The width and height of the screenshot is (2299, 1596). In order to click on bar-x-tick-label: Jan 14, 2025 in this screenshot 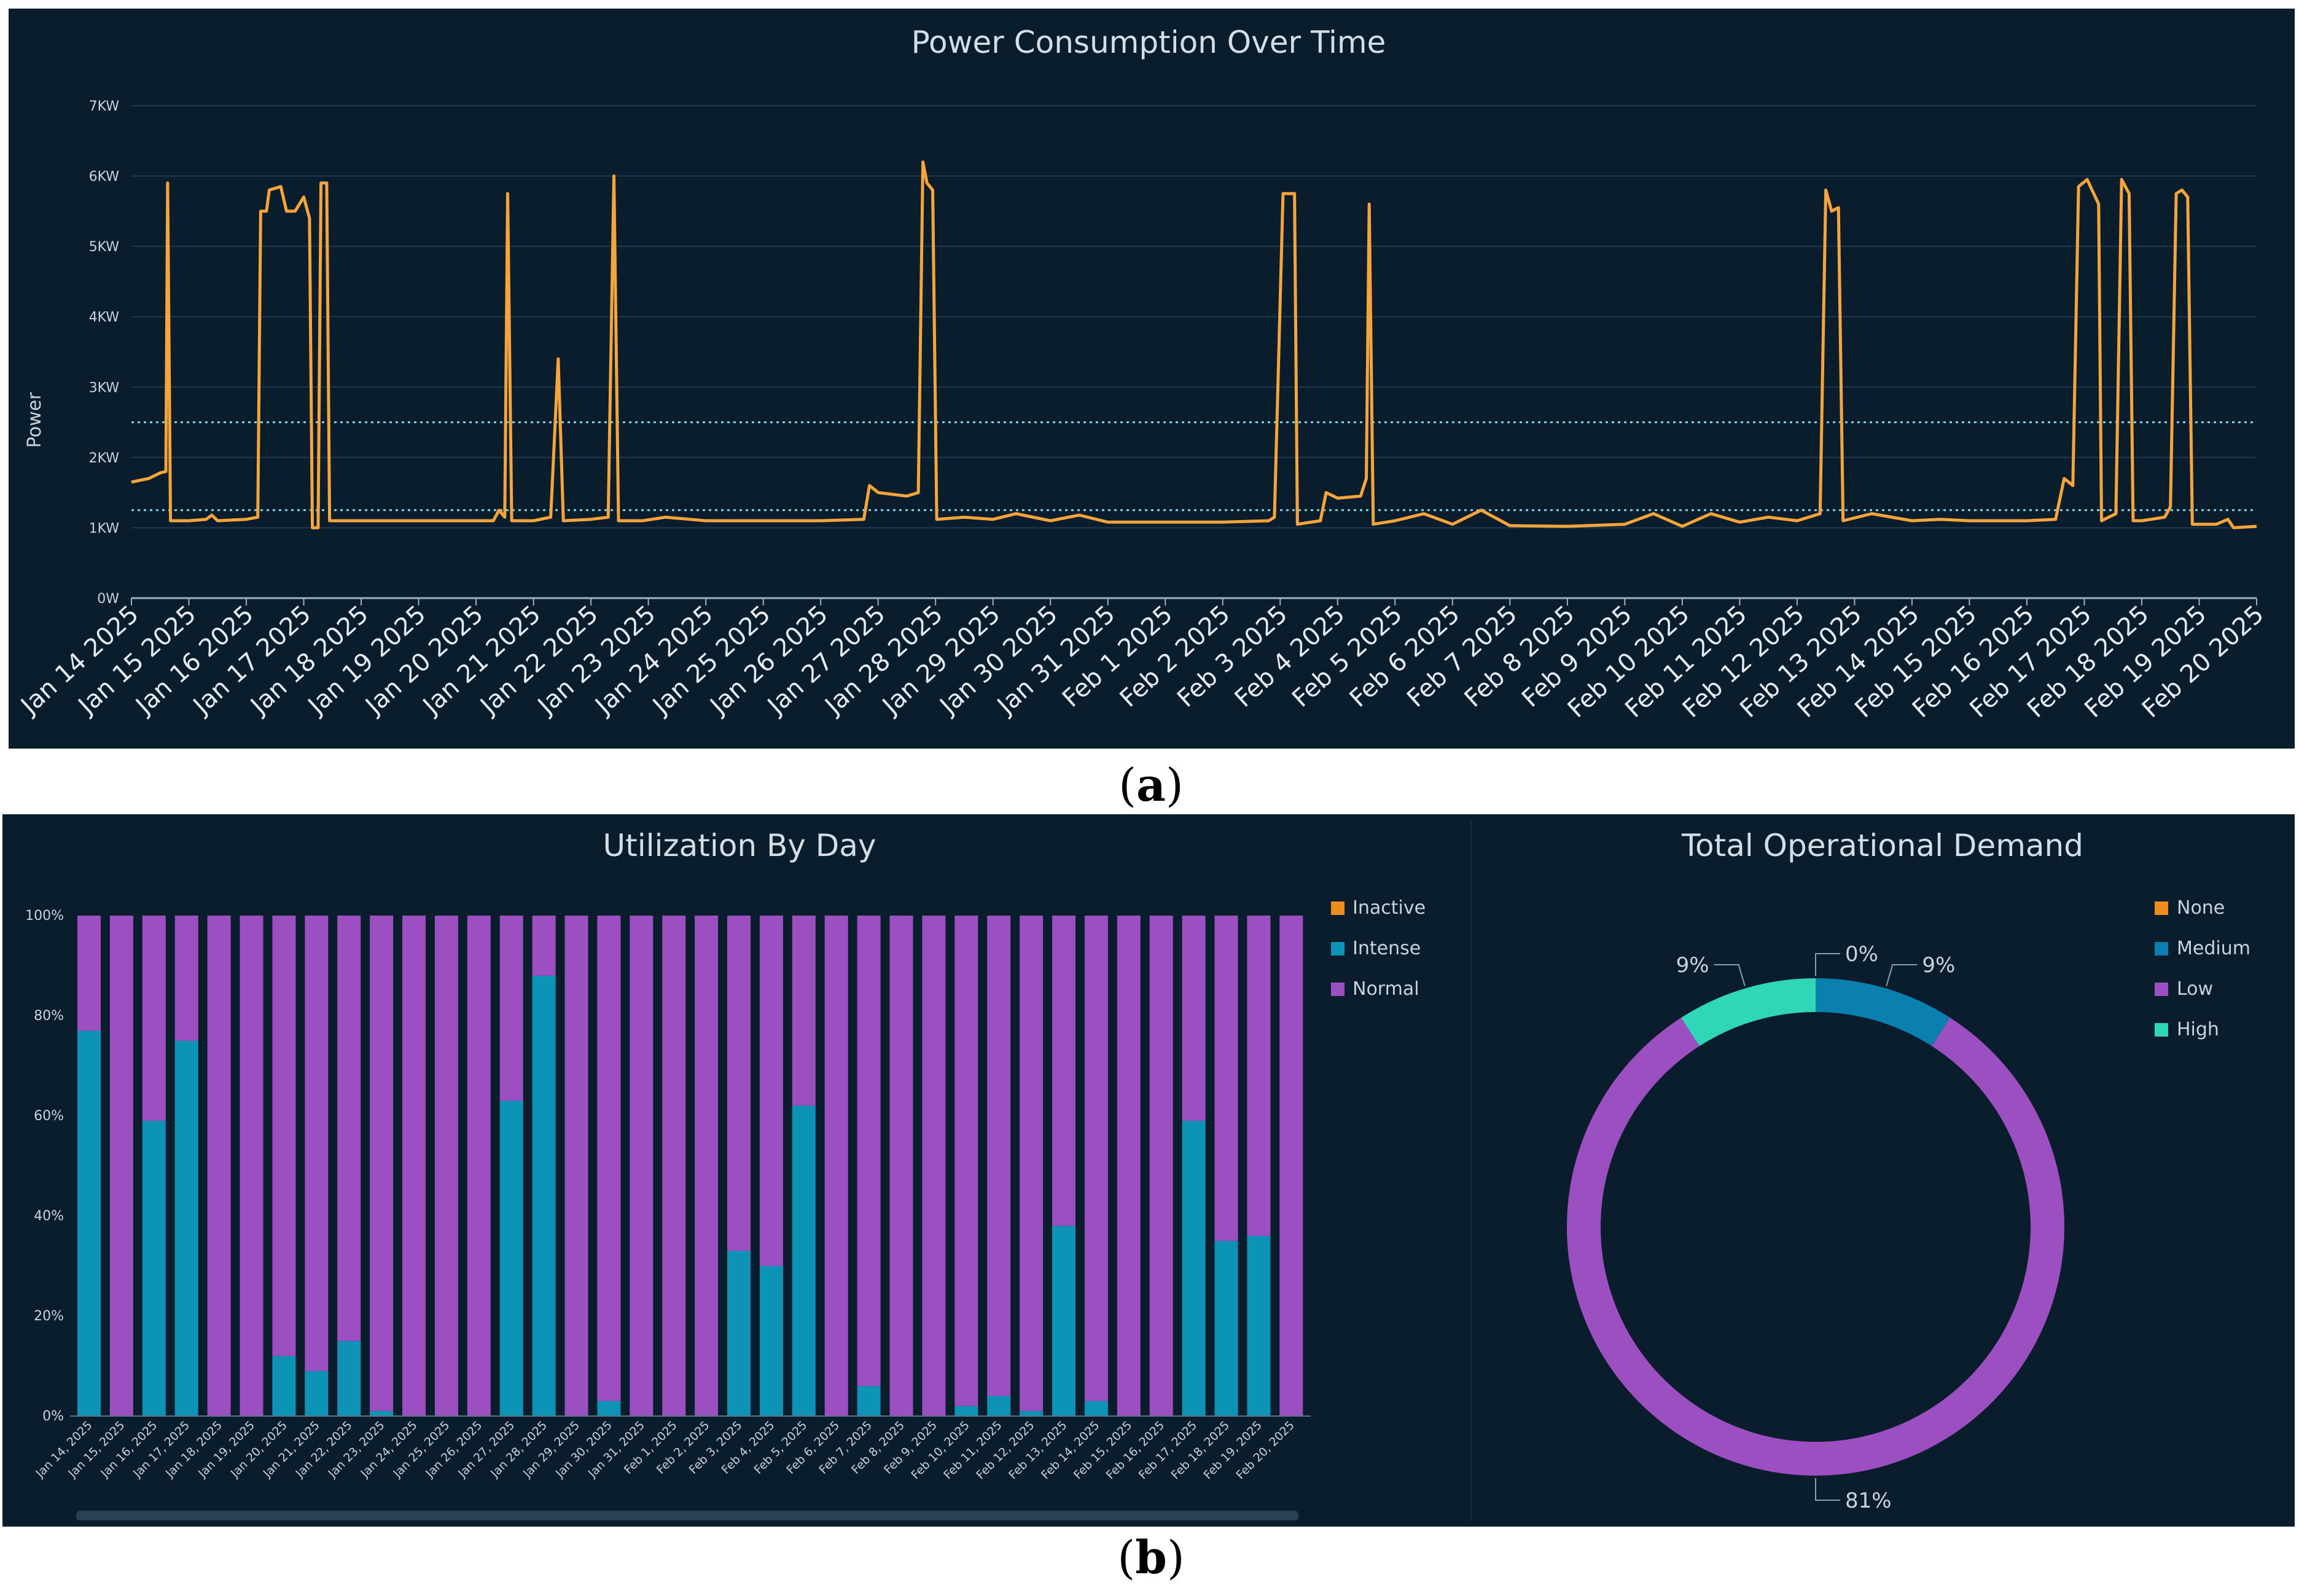, I will do `click(64, 1450)`.